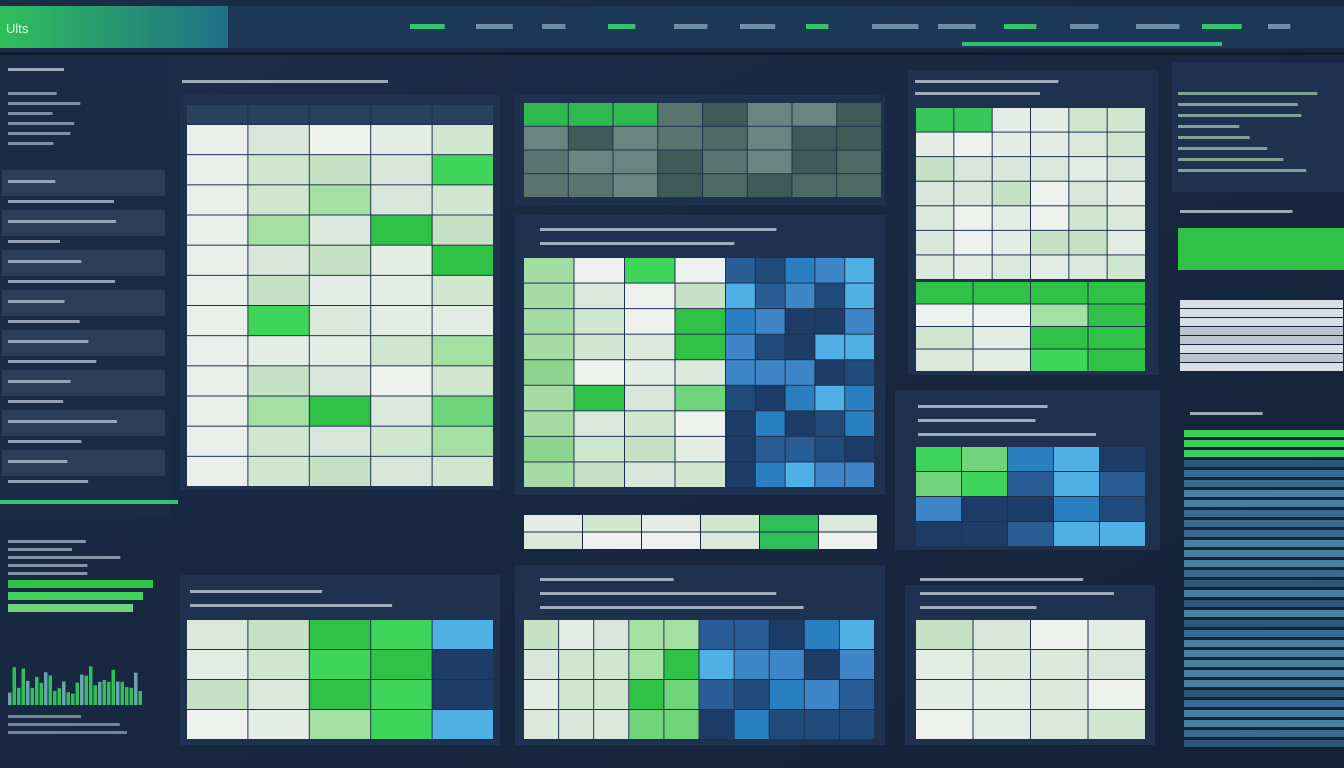 The image size is (1344, 768). Describe the element at coordinates (622, 26) in the screenshot. I see `toolbar-item` at that location.